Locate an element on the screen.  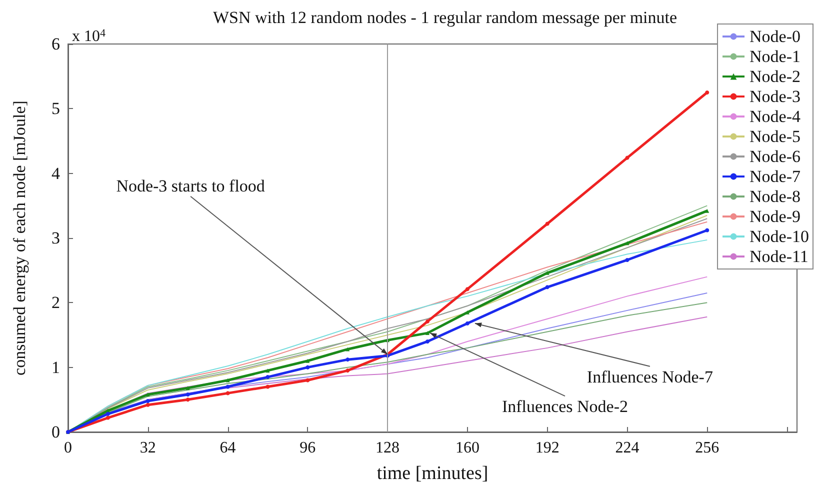
x-tick-label: 256 is located at coordinates (707, 448).